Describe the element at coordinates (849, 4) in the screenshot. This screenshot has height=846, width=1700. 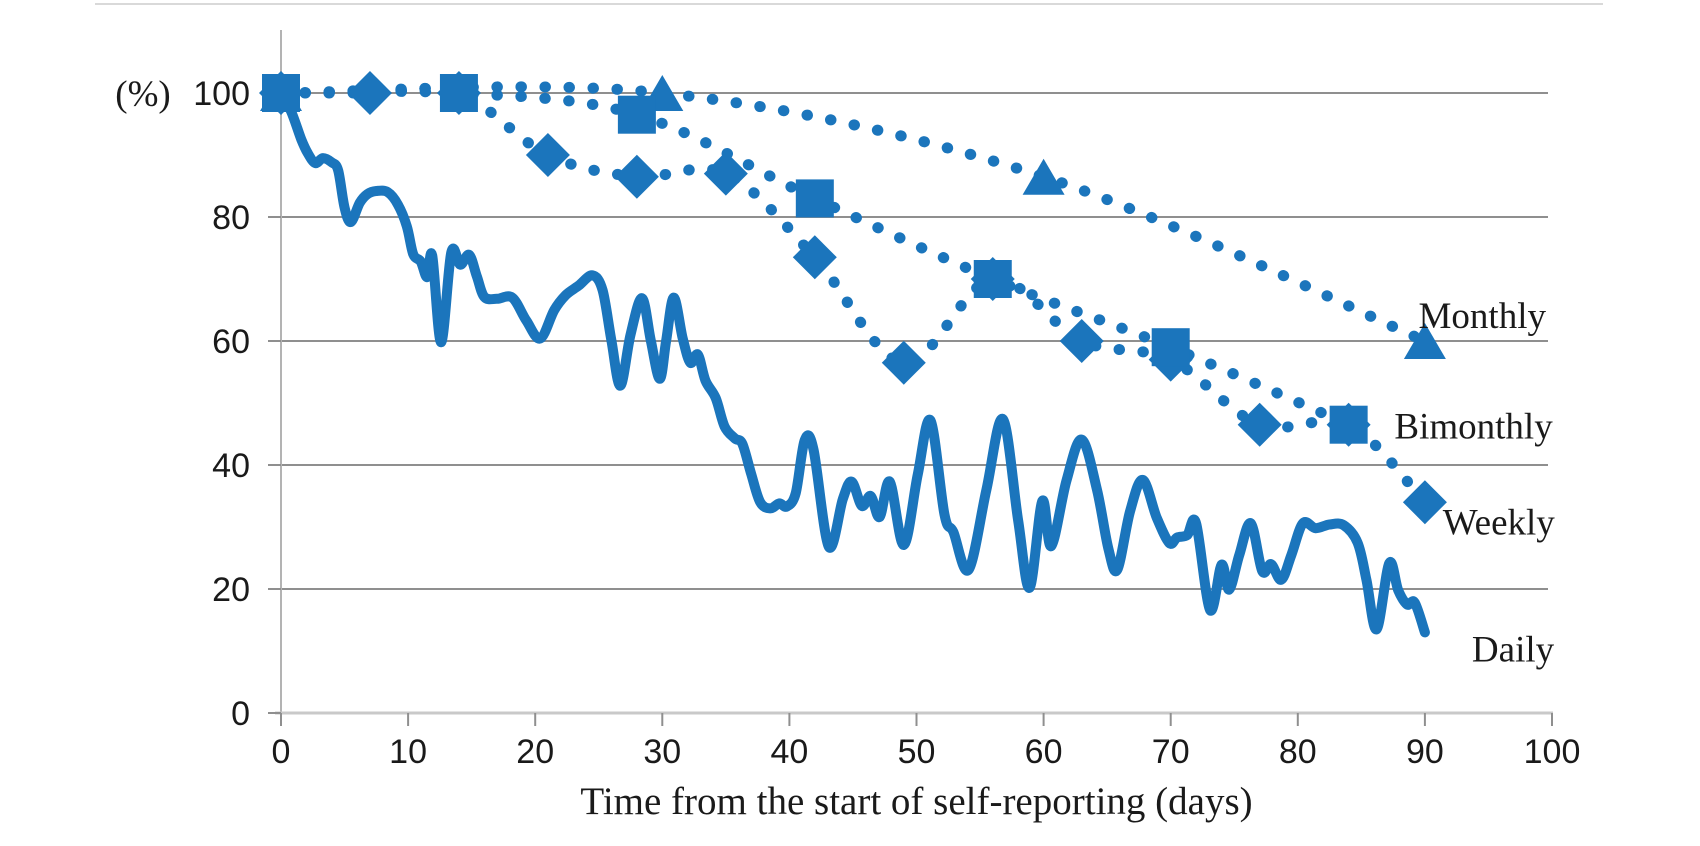
I see `page-top-rule` at that location.